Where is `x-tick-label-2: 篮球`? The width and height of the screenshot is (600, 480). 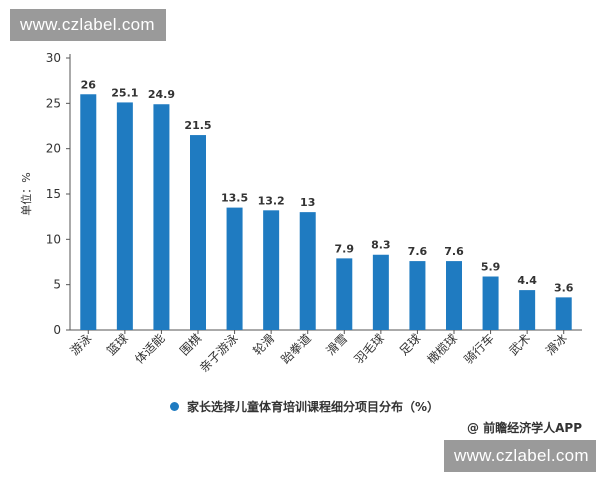
x-tick-label-2: 篮球 is located at coordinates (117, 345).